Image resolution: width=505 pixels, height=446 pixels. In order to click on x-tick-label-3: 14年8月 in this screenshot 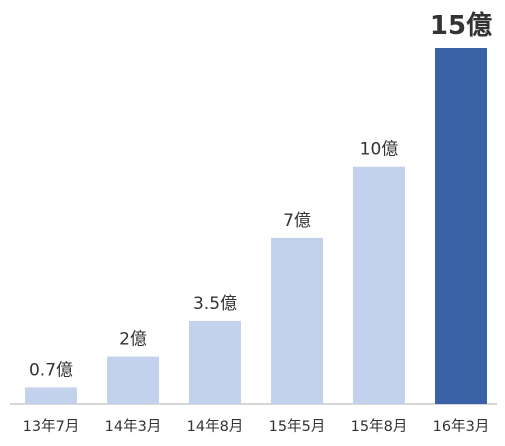, I will do `click(215, 426)`.